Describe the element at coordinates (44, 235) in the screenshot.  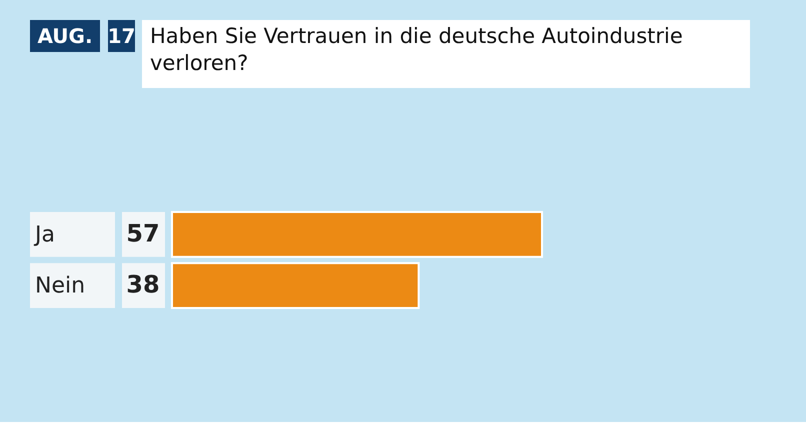
I see `y-tick-label: Ja` at that location.